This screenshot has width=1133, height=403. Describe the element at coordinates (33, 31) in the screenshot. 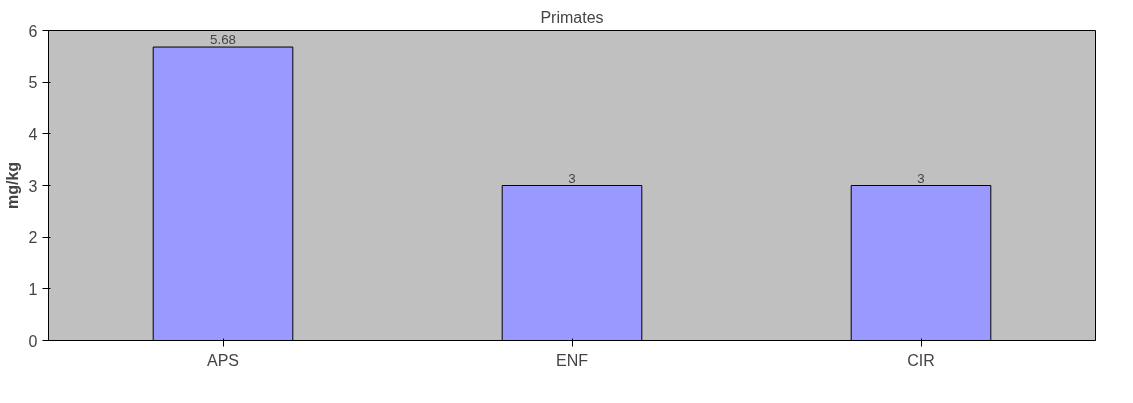

I see `y-tick-label: 6` at that location.